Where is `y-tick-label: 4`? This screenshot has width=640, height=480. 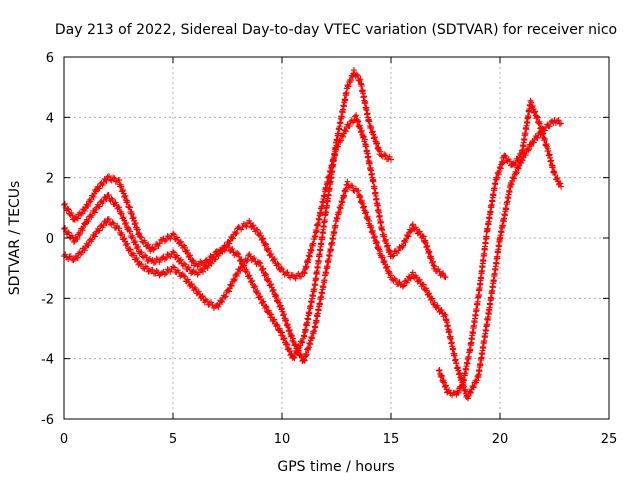 y-tick-label: 4 is located at coordinates (50, 118).